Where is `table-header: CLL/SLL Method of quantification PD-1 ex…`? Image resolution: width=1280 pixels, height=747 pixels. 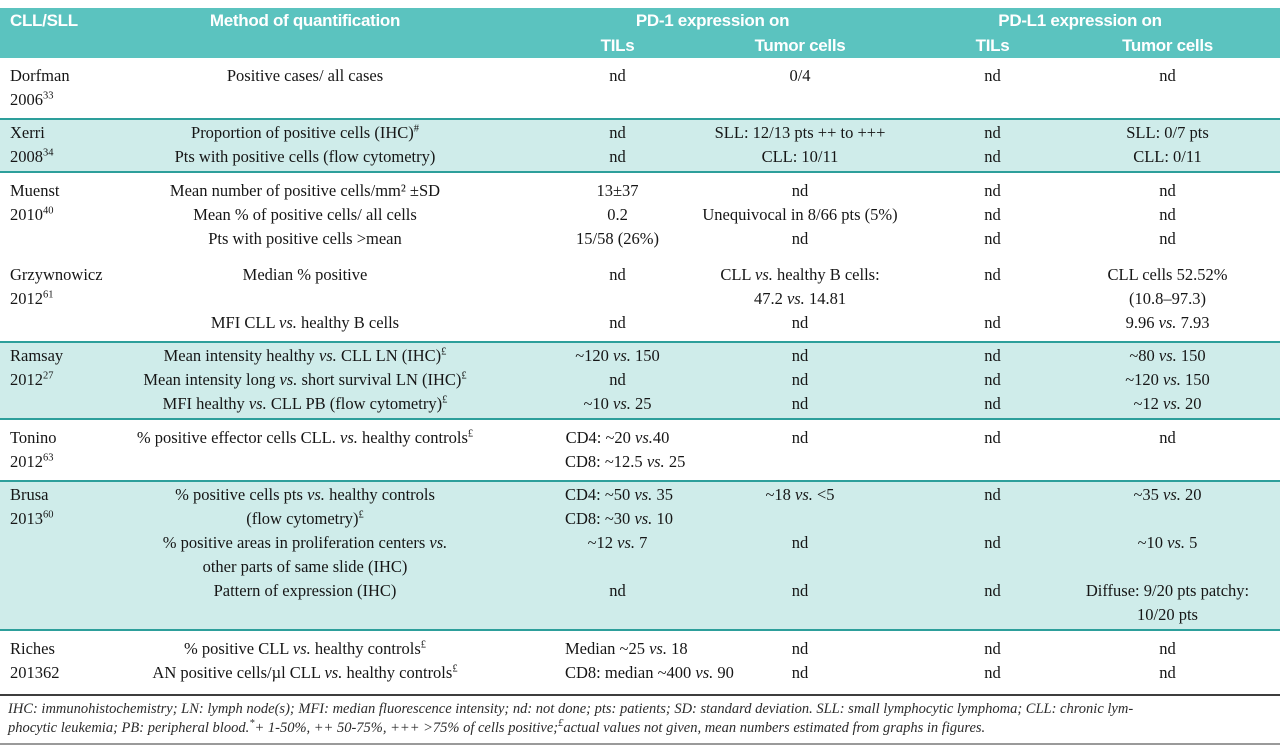
table-header: CLL/SLL Method of quantification PD-1 ex… is located at coordinates (640, 33).